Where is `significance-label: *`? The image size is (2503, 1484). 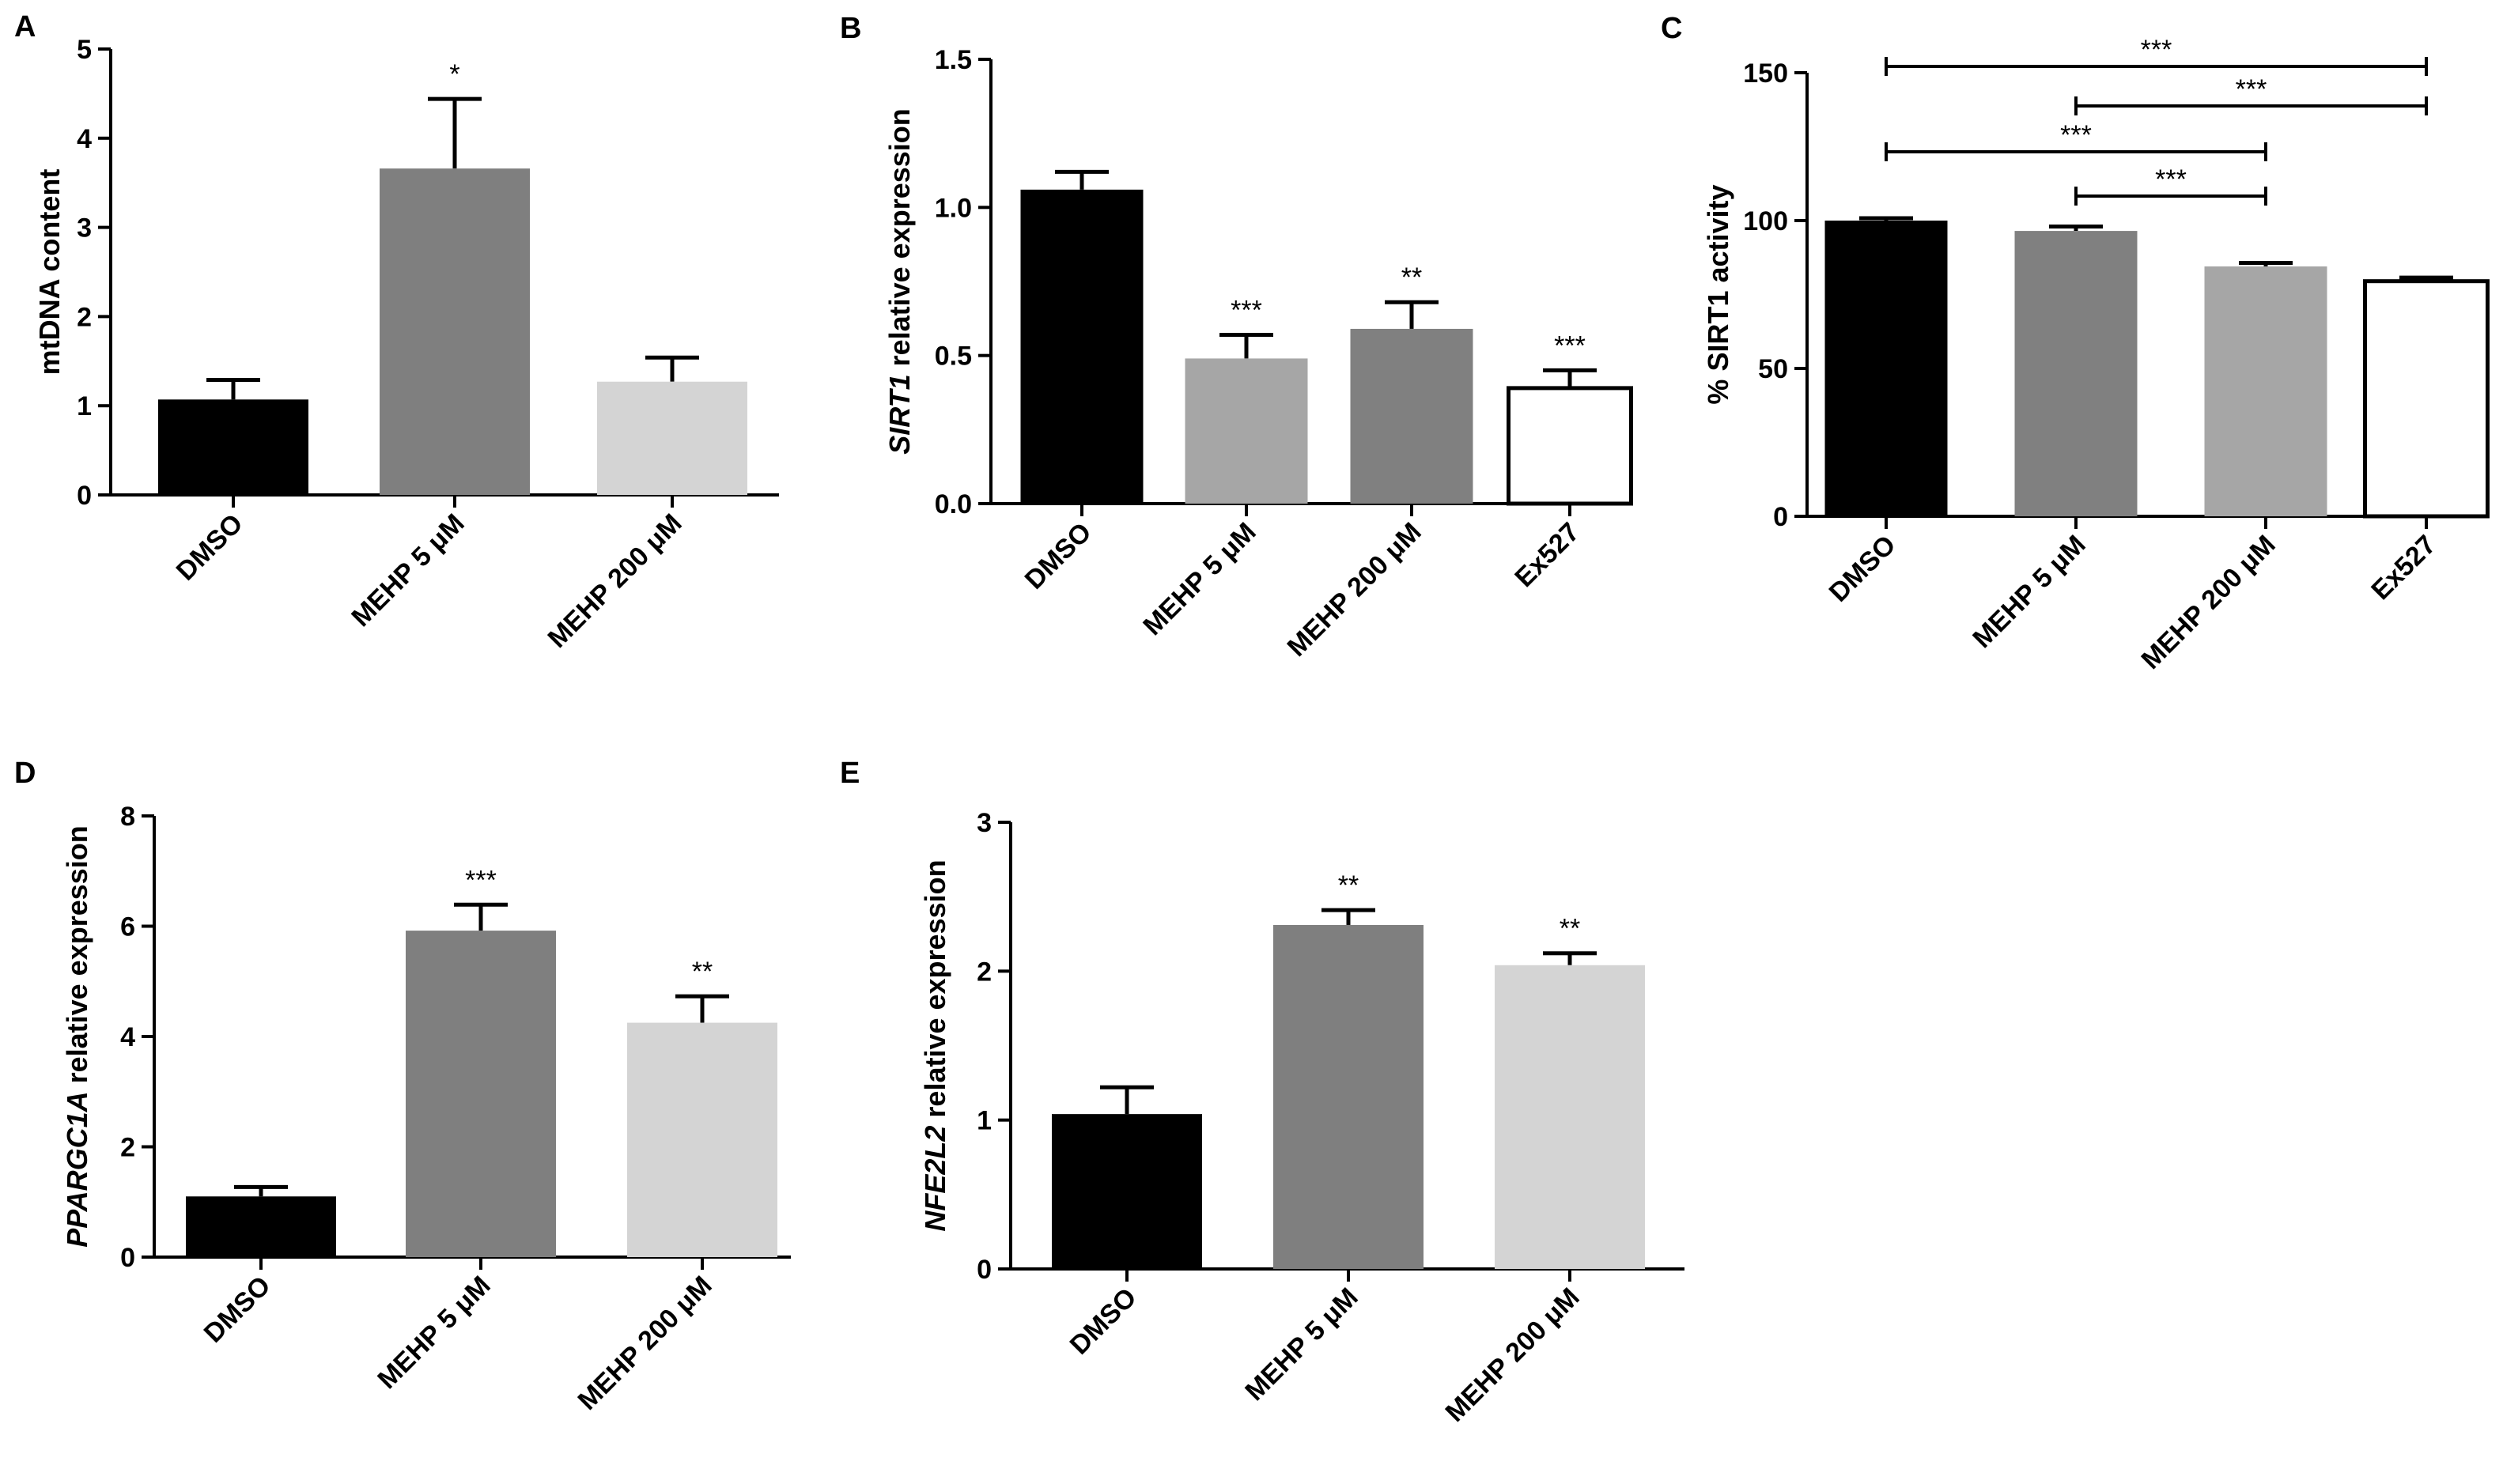 significance-label: * is located at coordinates (454, 74).